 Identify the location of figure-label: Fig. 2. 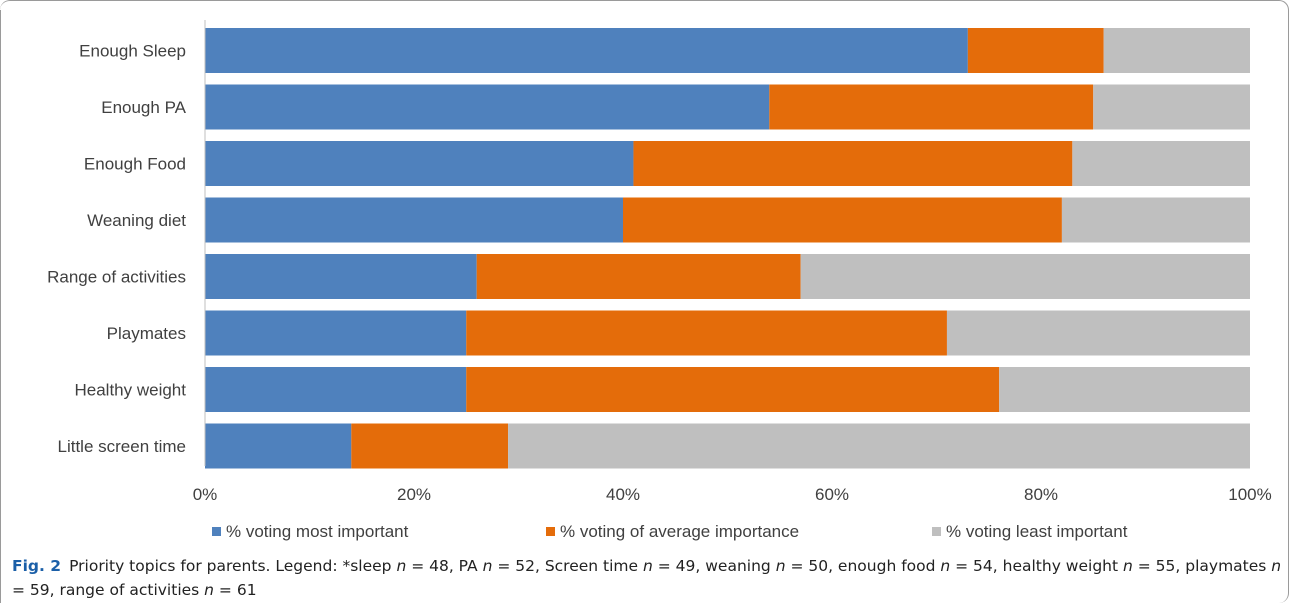
(37, 566).